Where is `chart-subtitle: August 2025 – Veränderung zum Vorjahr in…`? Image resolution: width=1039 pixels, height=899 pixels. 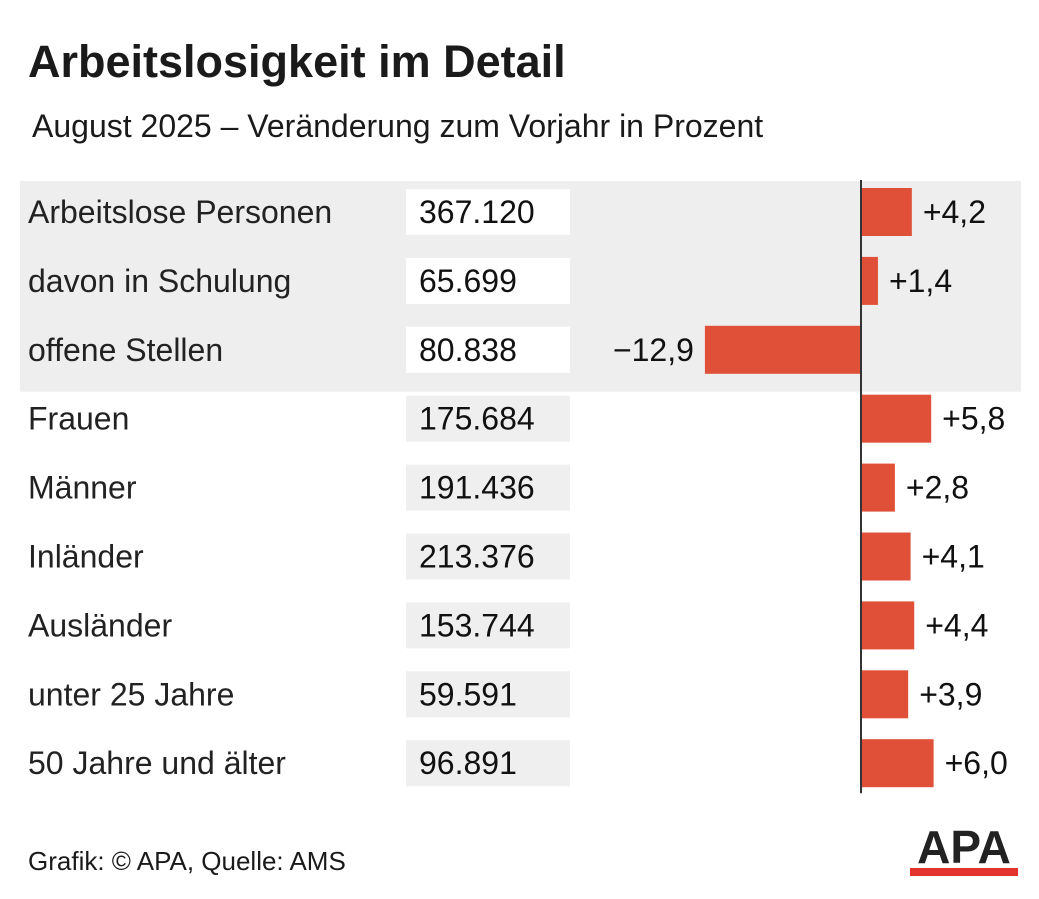
chart-subtitle: August 2025 – Veränderung zum Vorjahr in… is located at coordinates (398, 126).